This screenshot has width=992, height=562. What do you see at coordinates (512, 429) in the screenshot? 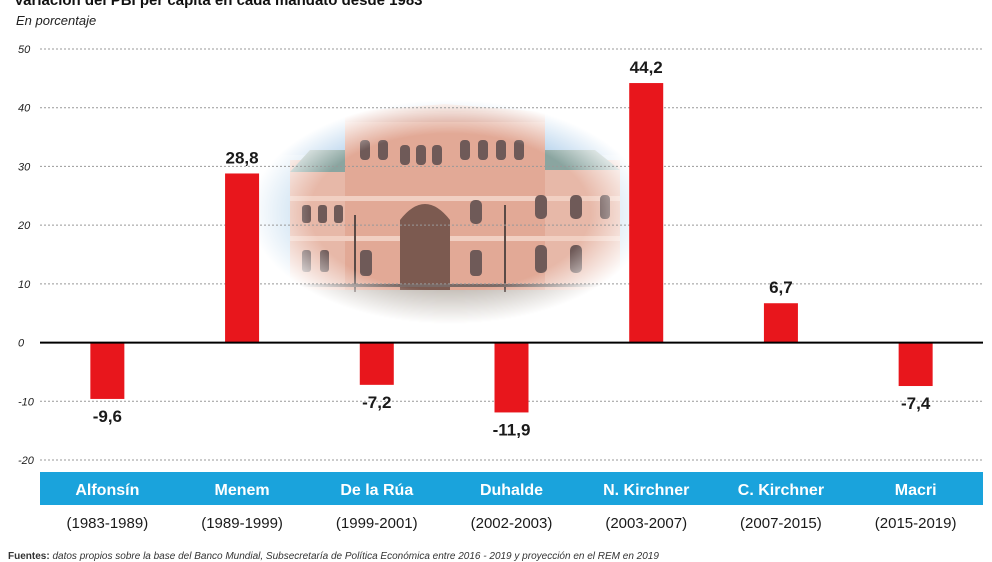
I see `data-label: -11,9` at bounding box center [512, 429].